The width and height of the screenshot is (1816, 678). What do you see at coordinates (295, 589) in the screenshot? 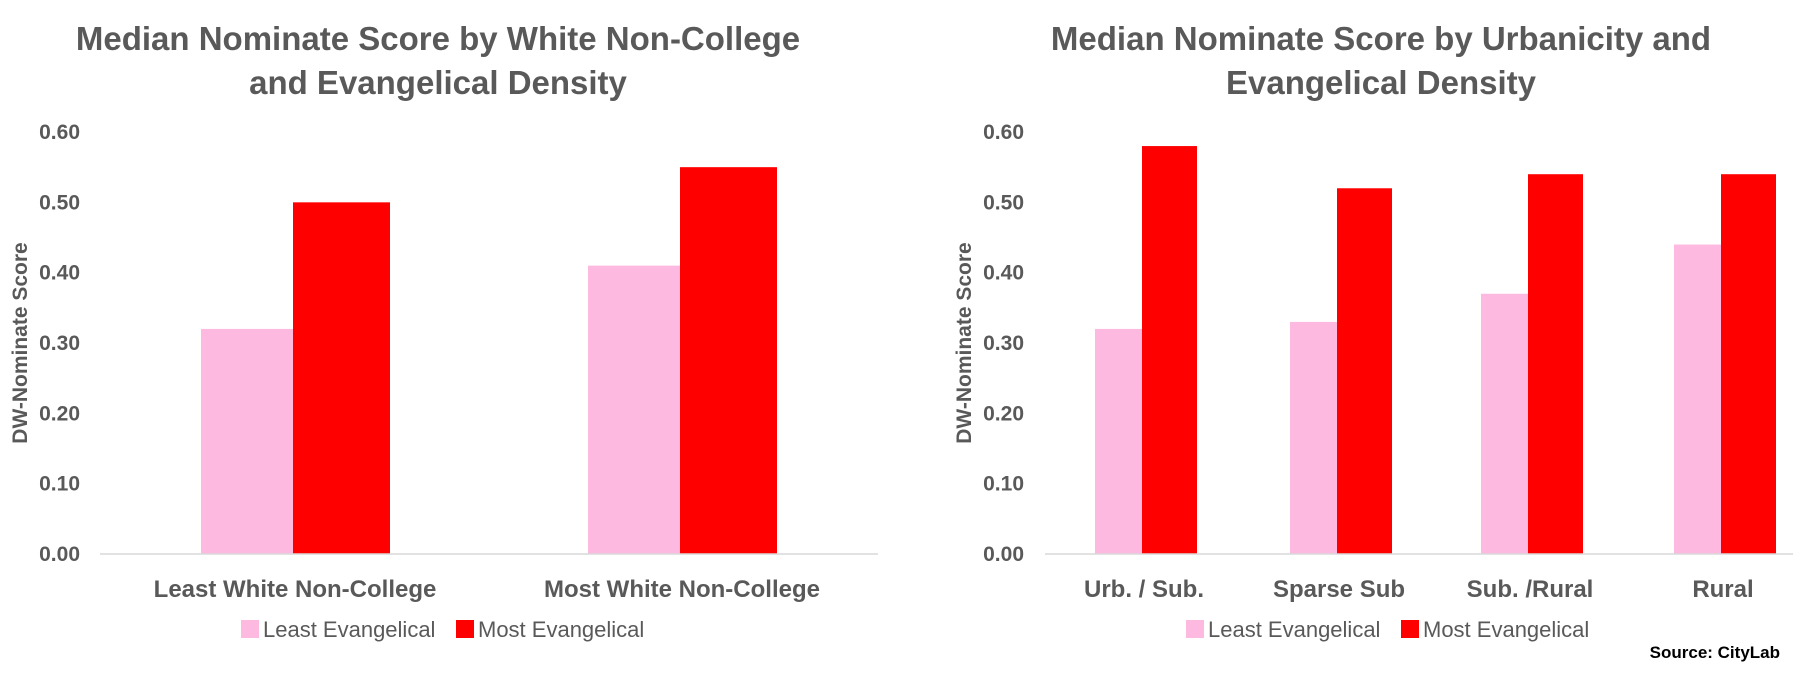
I see `category-label: Least White Non-College` at bounding box center [295, 589].